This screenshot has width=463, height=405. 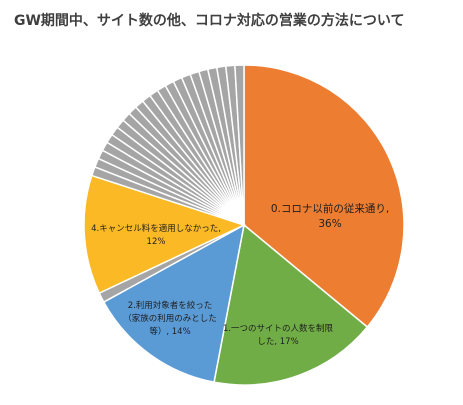 I want to click on pie-label-2-line-2: 等）, 14%, so click(x=169, y=331).